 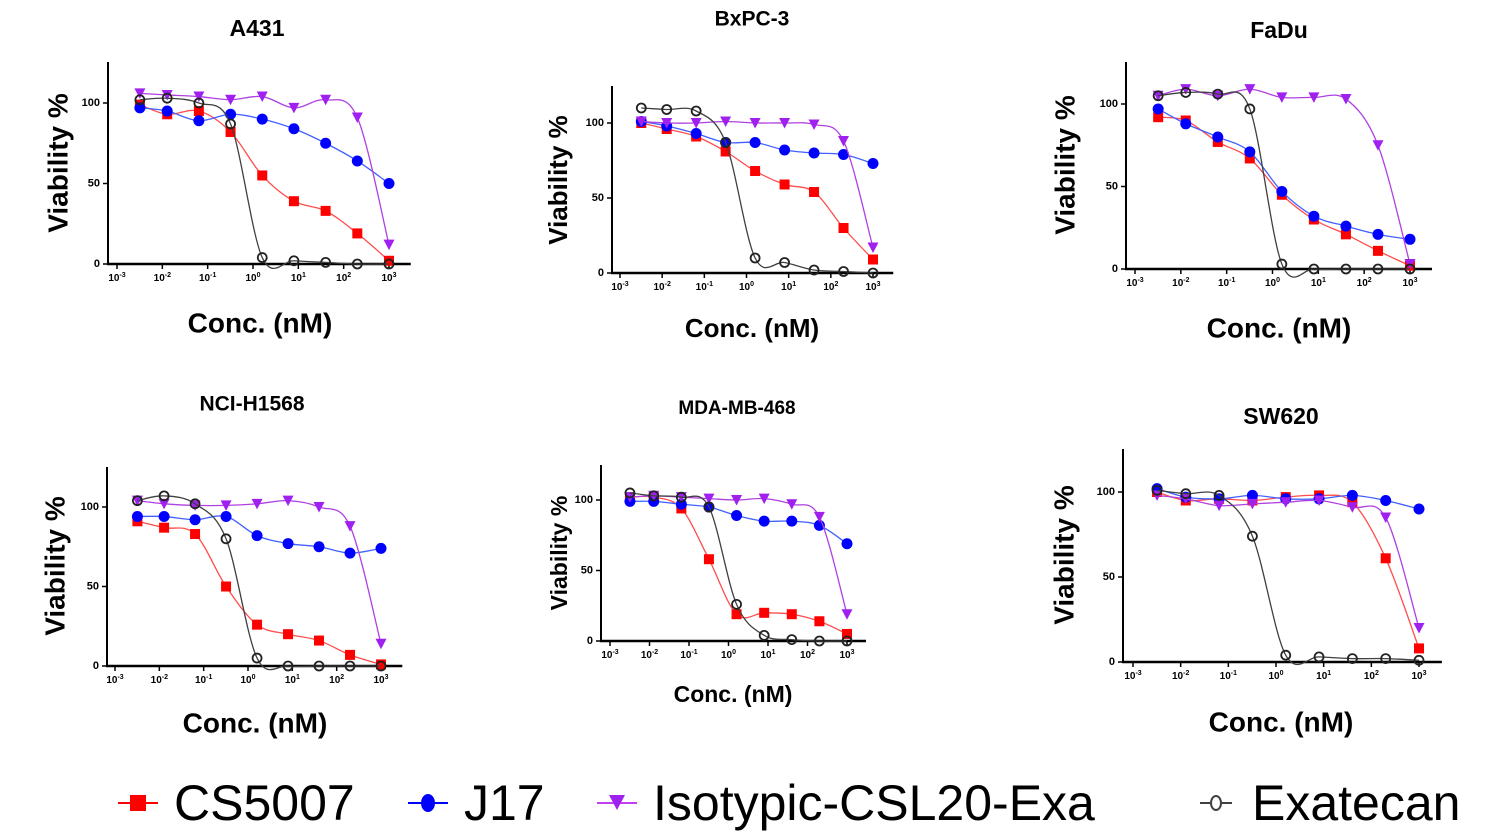 What do you see at coordinates (1279, 30) in the screenshot?
I see `panel-title: FaDu` at bounding box center [1279, 30].